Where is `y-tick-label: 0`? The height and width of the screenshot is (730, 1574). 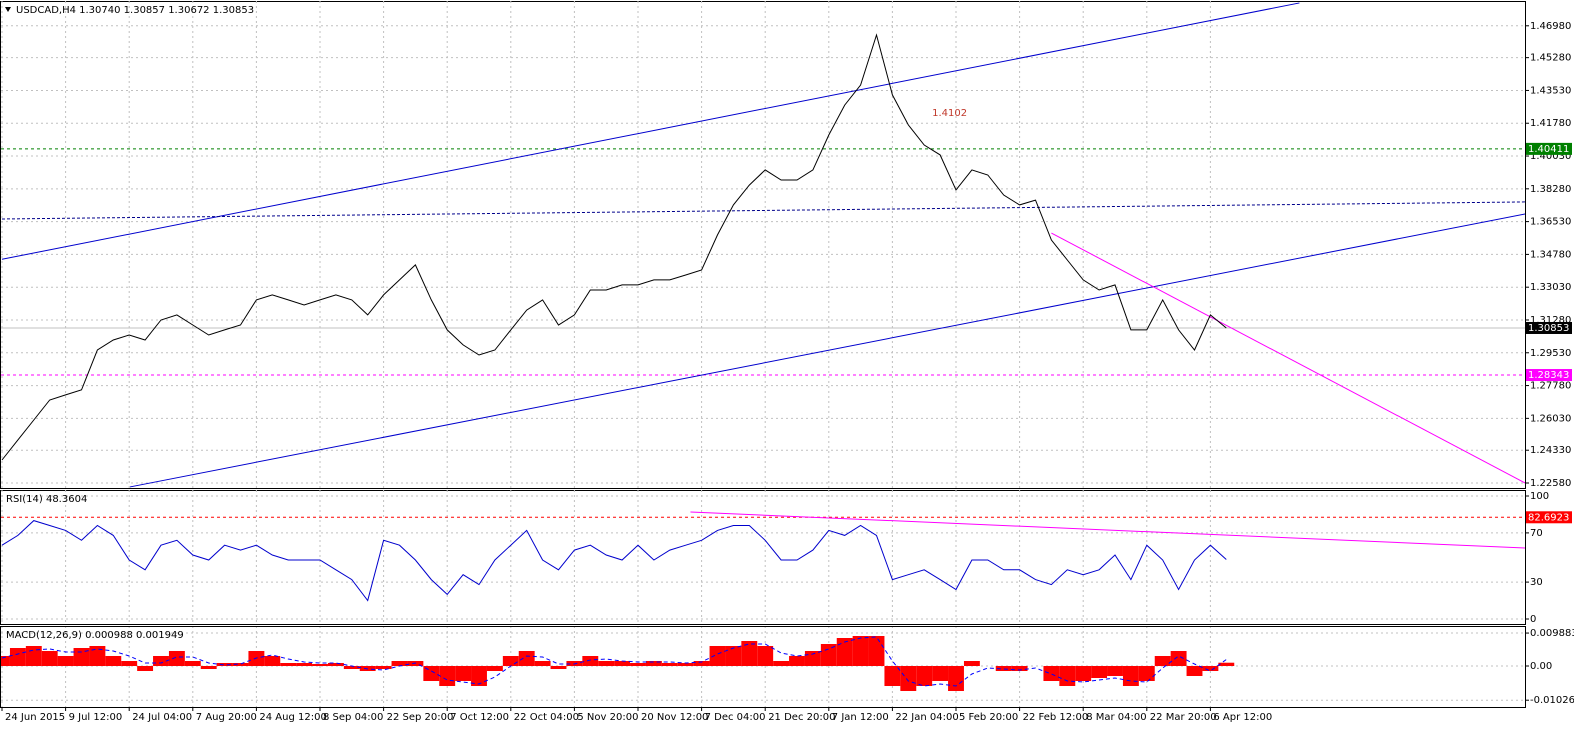 y-tick-label: 0 is located at coordinates (1533, 619).